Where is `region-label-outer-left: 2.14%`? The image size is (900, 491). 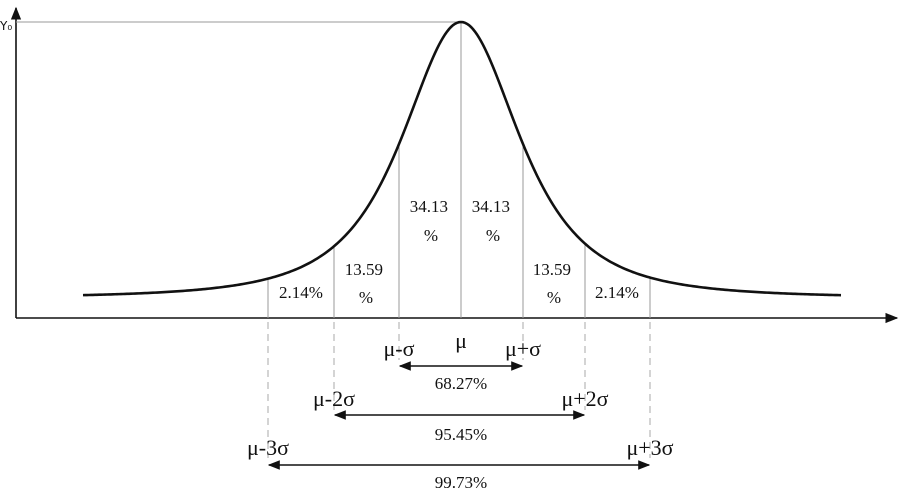
region-label-outer-left: 2.14% is located at coordinates (301, 292).